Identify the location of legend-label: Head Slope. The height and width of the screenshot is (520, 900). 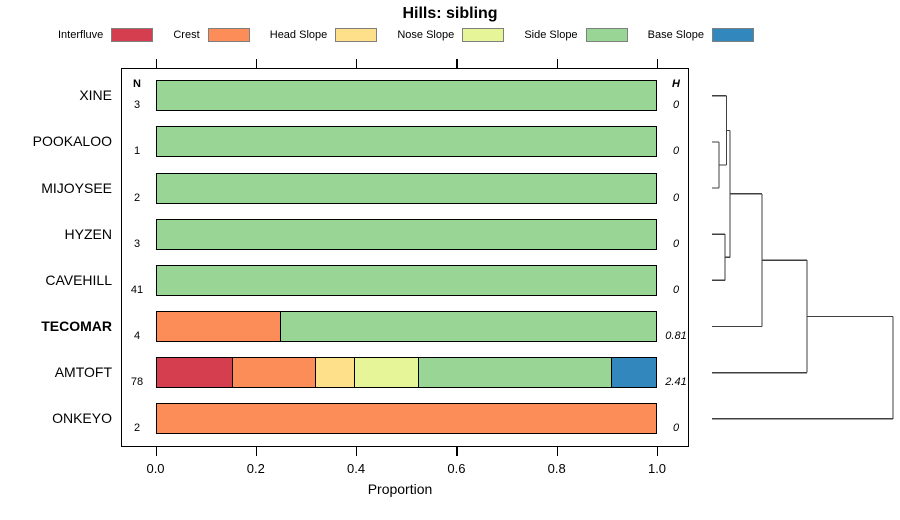
(298, 35).